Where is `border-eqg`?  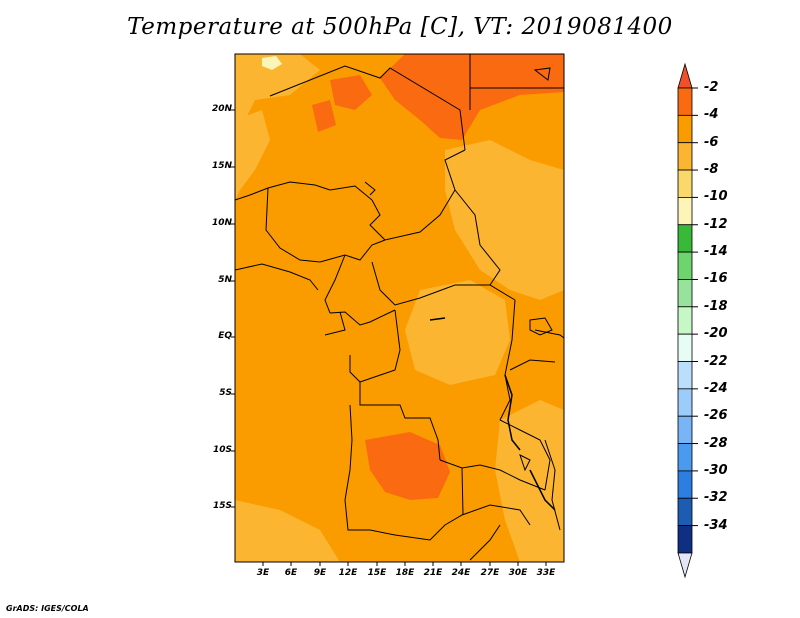
border-eqg is located at coordinates (335, 323).